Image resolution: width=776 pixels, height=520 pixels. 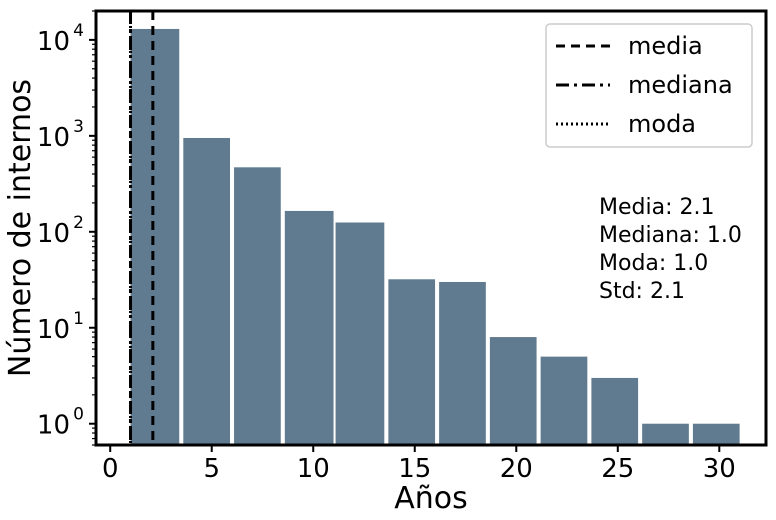 What do you see at coordinates (642, 291) in the screenshot?
I see `stat-std: Std: 2.1` at bounding box center [642, 291].